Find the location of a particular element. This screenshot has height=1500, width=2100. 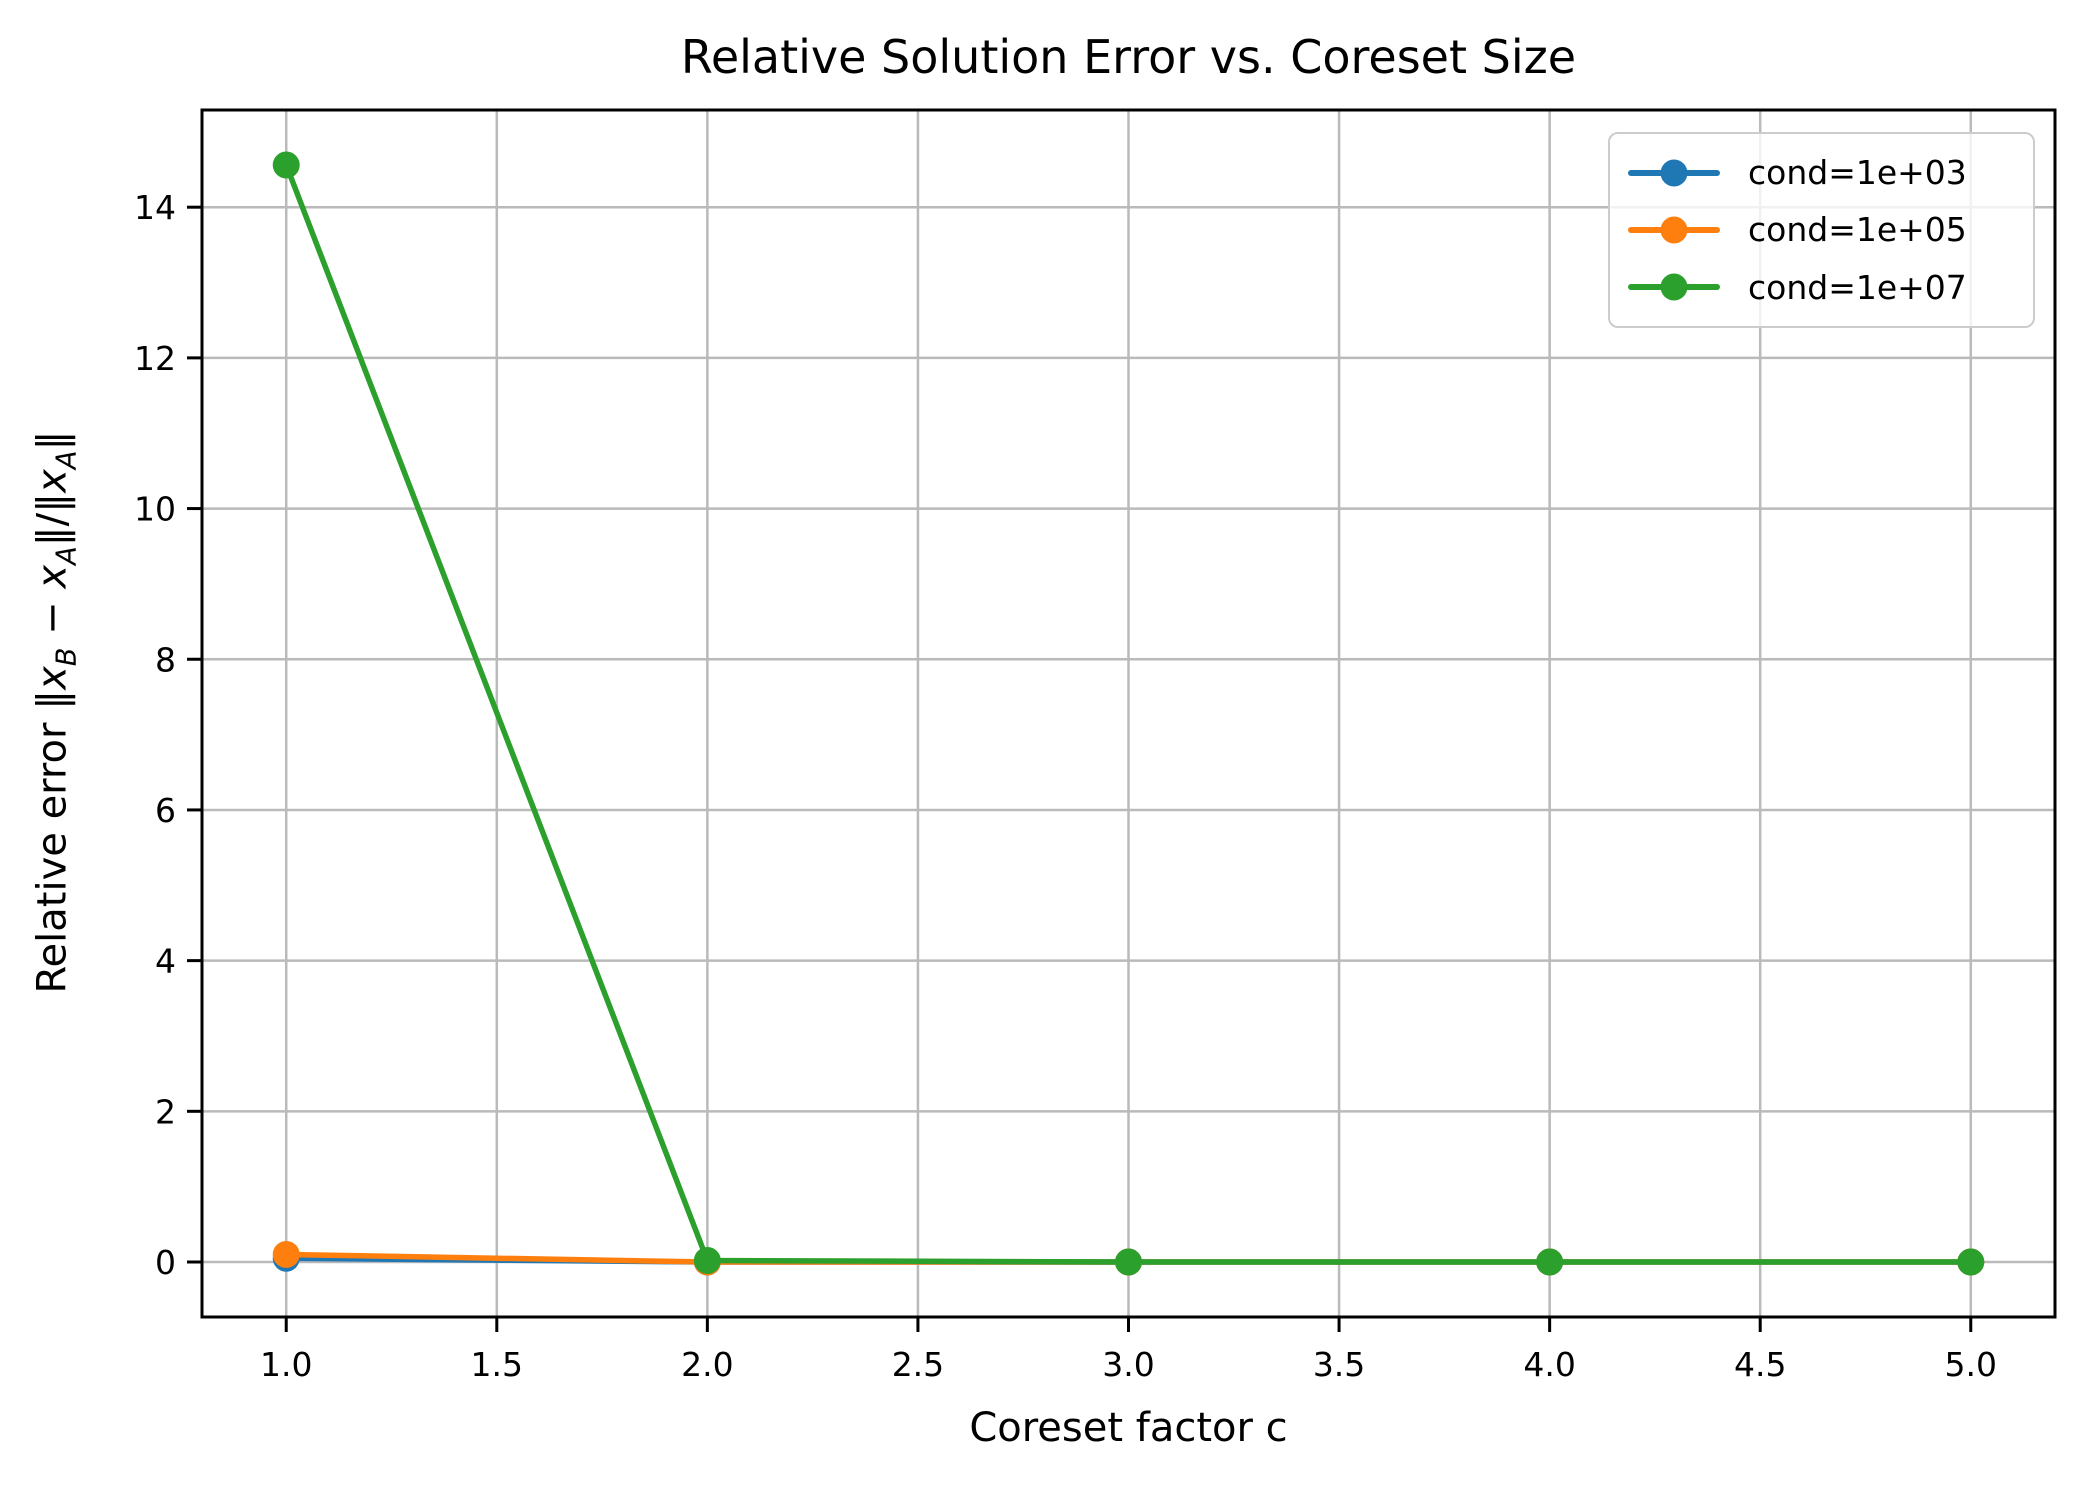

x-tick-label: 2.0 is located at coordinates (707, 1364).